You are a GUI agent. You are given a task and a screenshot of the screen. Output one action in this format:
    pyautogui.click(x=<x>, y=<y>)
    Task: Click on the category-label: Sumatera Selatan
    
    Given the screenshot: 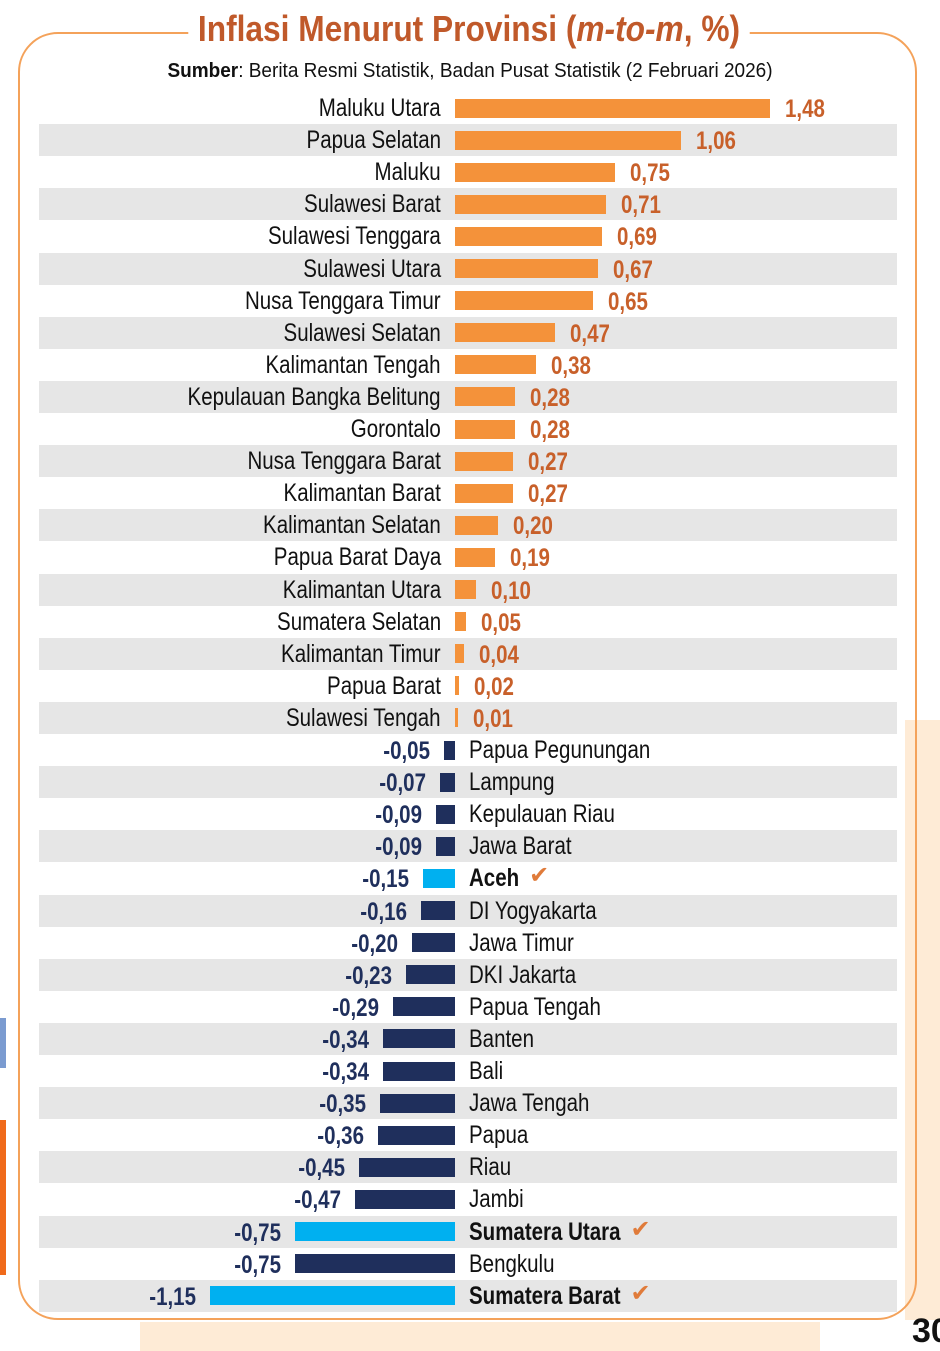 What is the action you would take?
    pyautogui.click(x=358, y=621)
    